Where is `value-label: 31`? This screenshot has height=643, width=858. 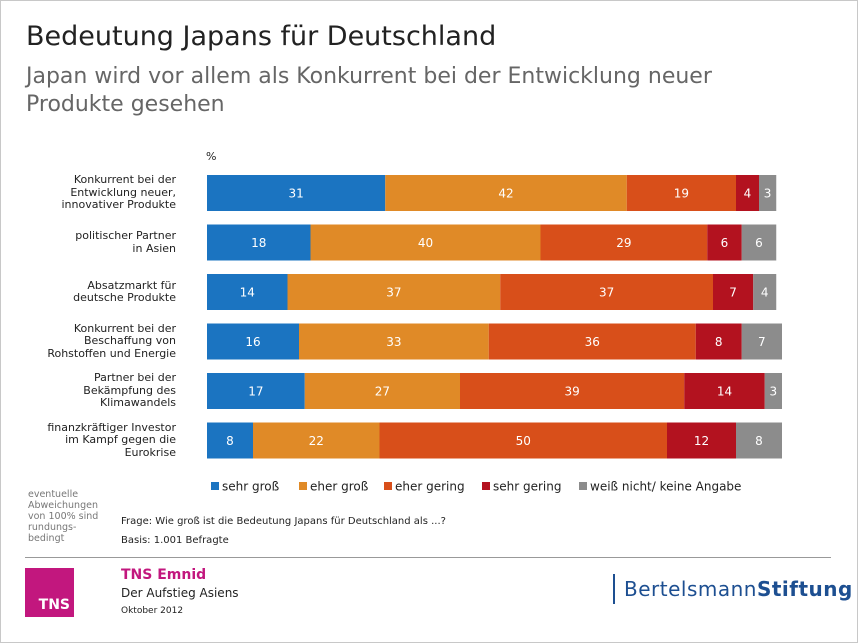 value-label: 31 is located at coordinates (295, 194).